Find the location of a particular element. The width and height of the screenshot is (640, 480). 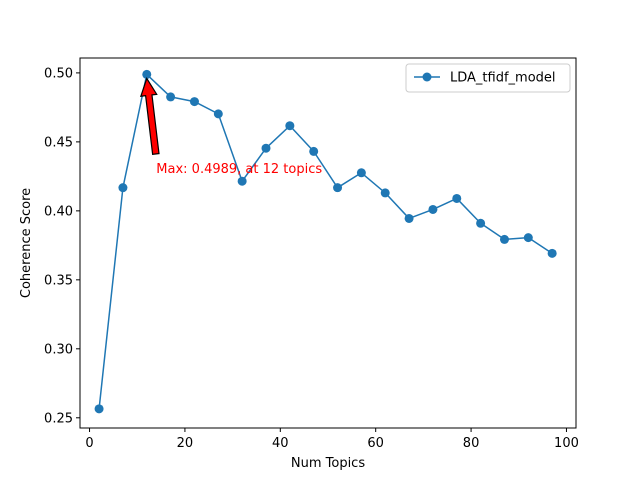

legend-marker-swatch is located at coordinates (427, 77).